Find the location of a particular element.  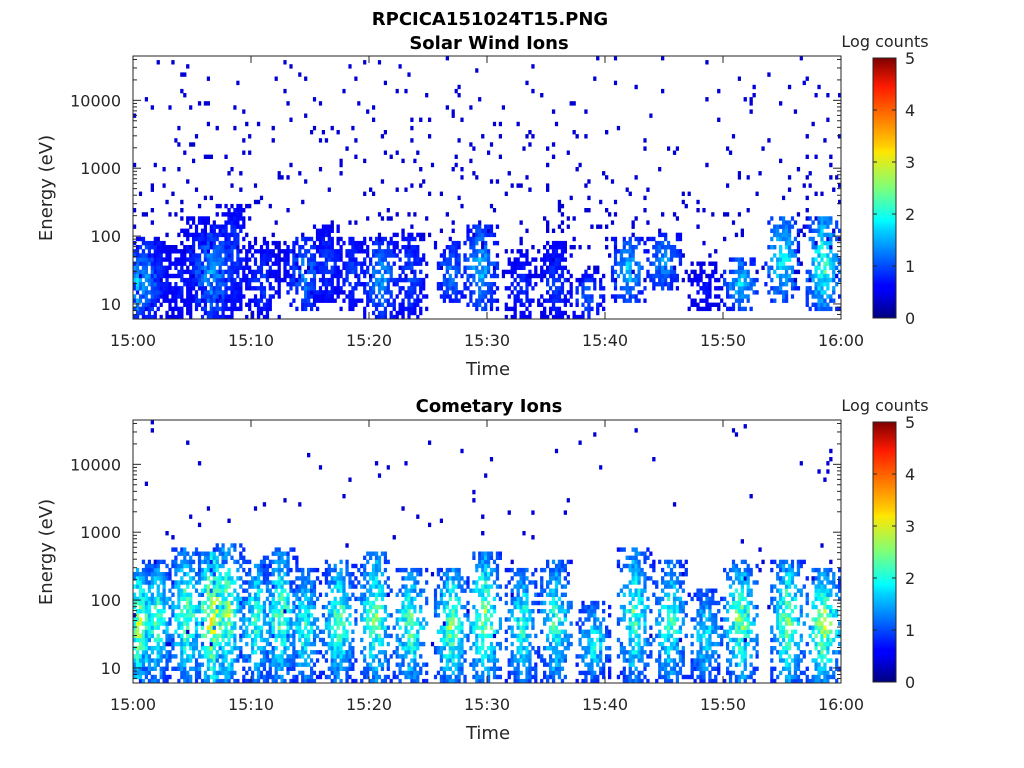

colorbar-tick-label: 2 is located at coordinates (910, 214).